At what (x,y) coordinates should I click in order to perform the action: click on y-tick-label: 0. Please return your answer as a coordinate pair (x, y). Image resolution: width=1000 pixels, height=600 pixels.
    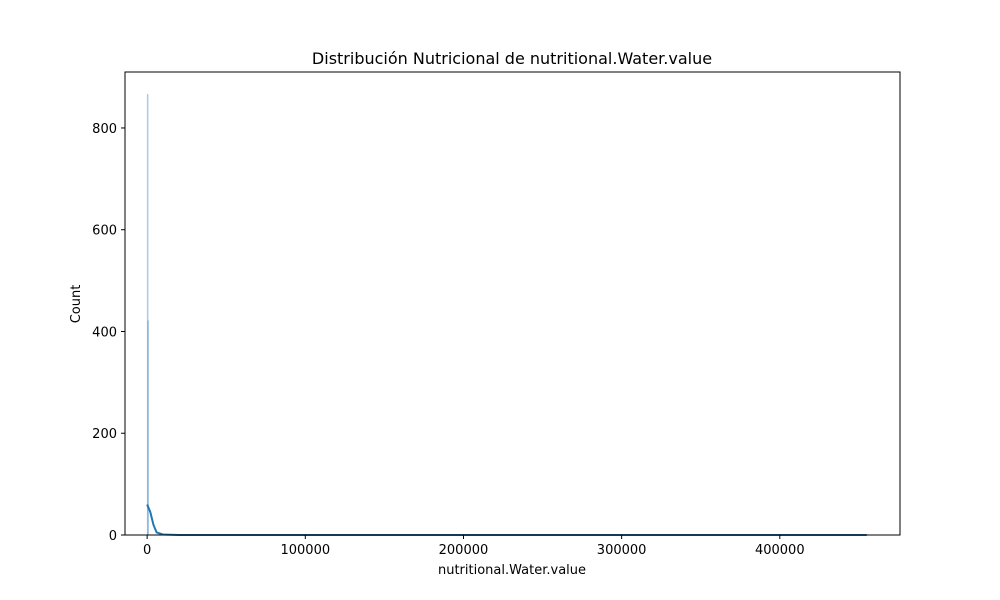
    Looking at the image, I should click on (113, 536).